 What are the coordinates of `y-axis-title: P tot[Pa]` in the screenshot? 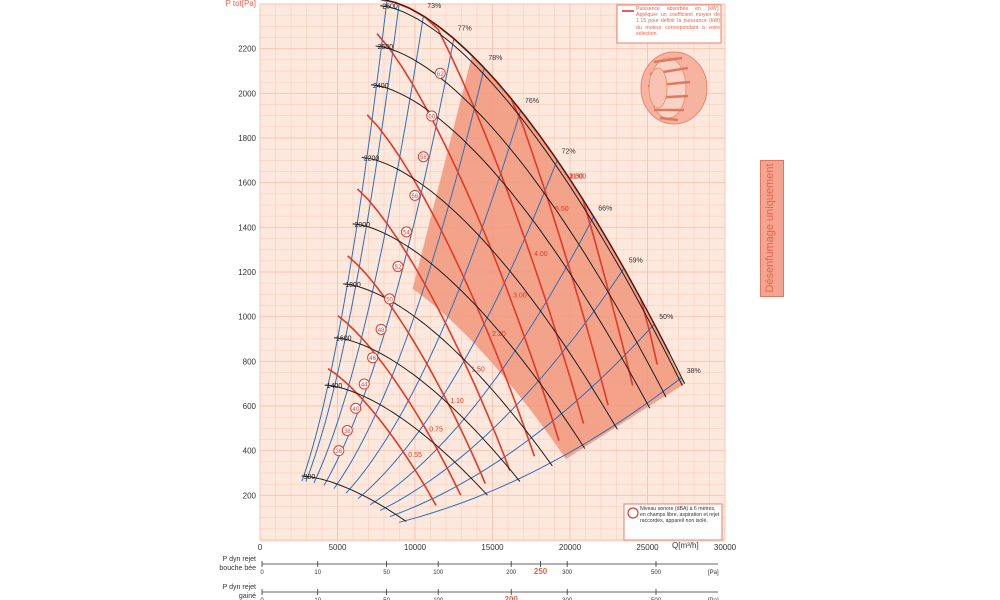 It's located at (240, 4).